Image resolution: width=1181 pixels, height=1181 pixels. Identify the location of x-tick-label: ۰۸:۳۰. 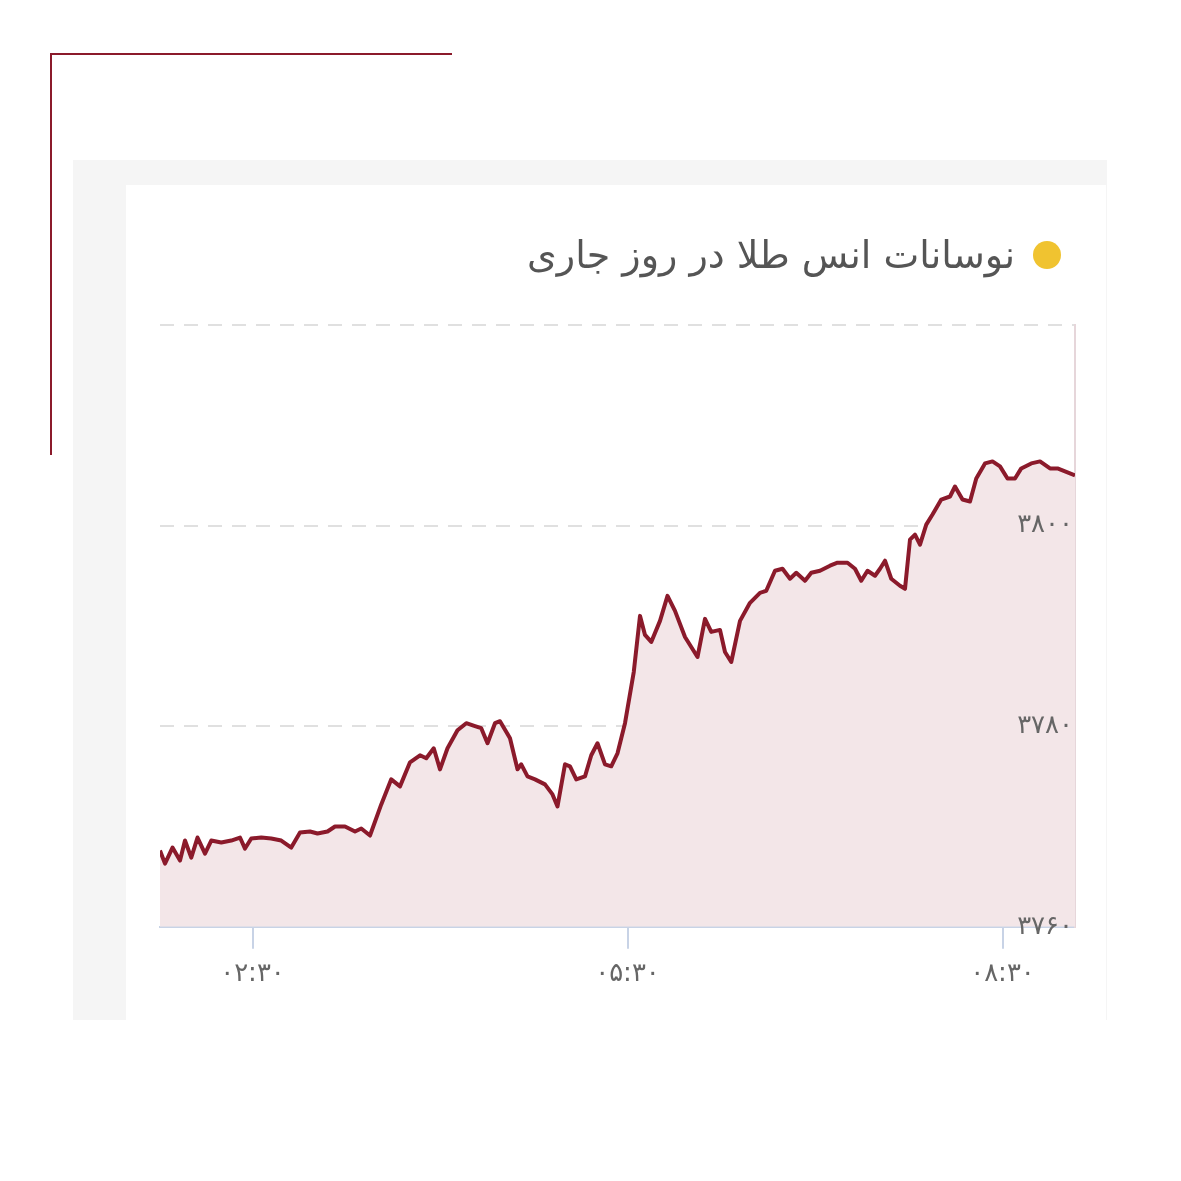
(1002, 972).